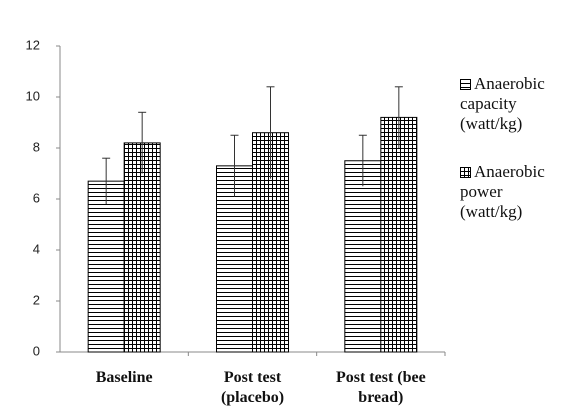 This screenshot has width=569, height=418. I want to click on y-tick-label: 6, so click(36, 197).